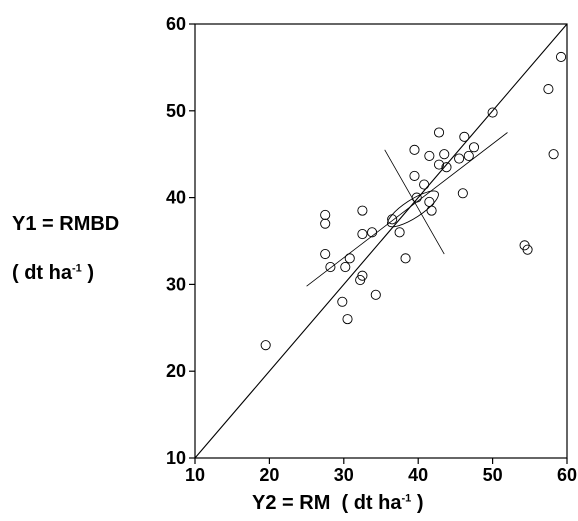 The image size is (578, 521). I want to click on y-tick-label: 20, so click(176, 371).